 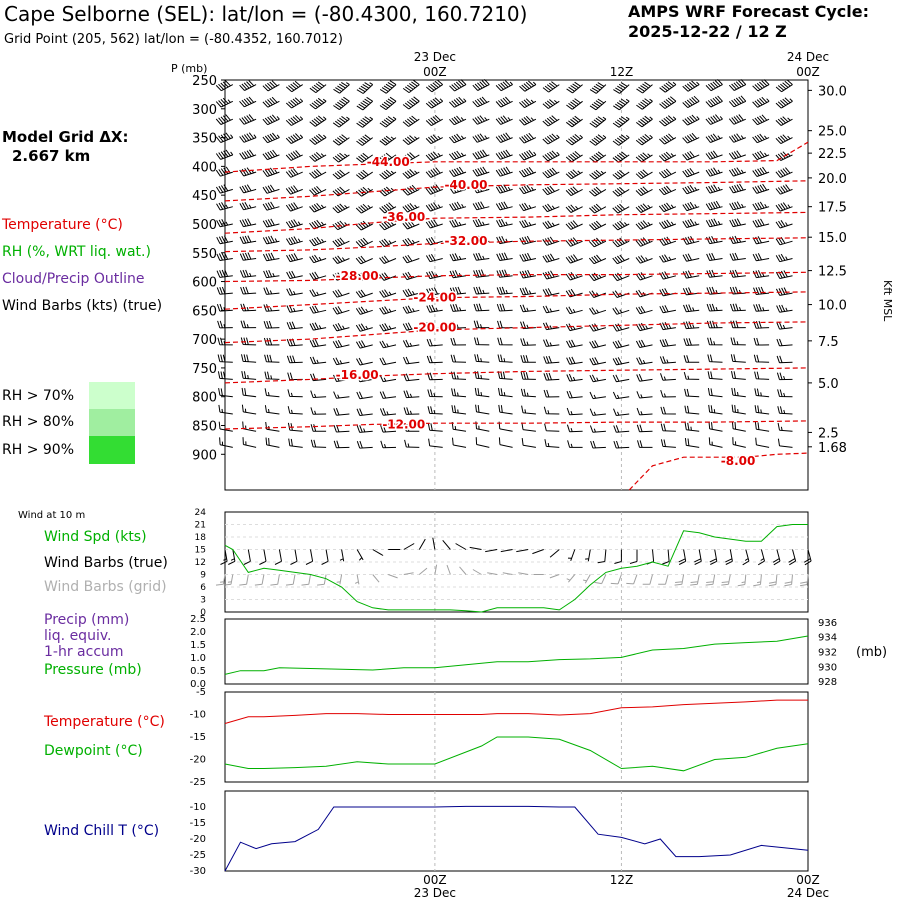 I want to click on dewpoint-series, so click(x=516, y=754).